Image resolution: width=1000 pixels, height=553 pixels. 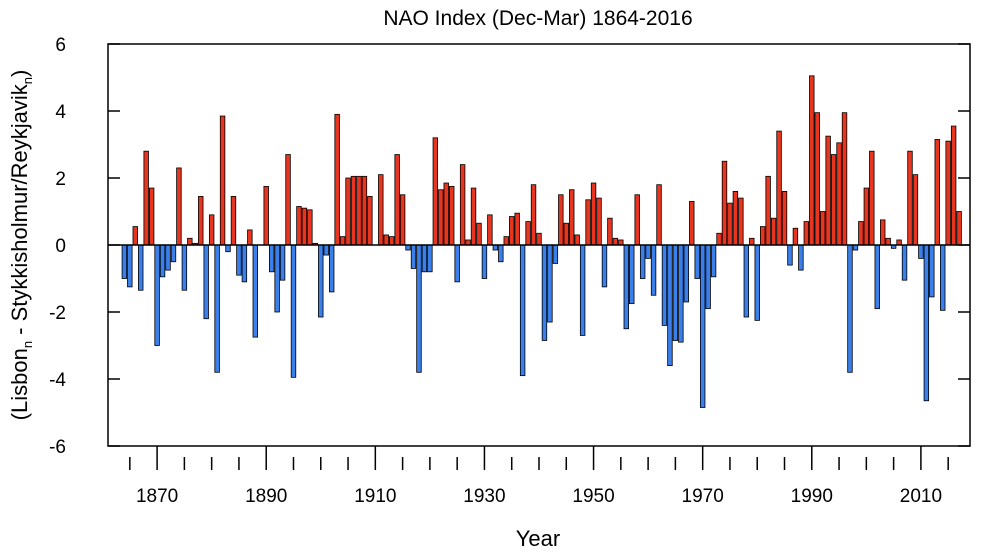 What do you see at coordinates (664, 285) in the screenshot?
I see `bar-1963` at bounding box center [664, 285].